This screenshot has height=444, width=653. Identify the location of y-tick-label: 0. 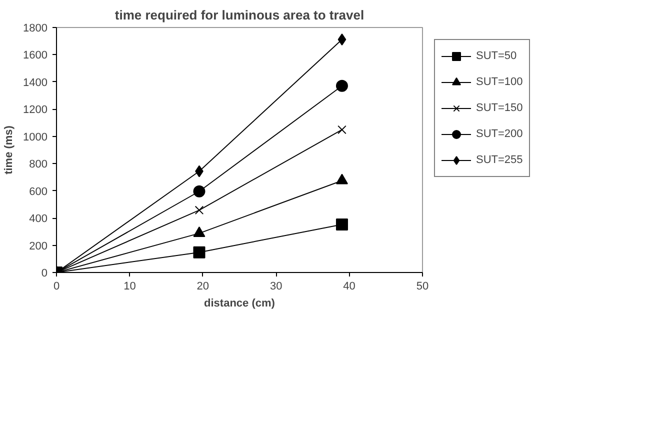
(44, 274).